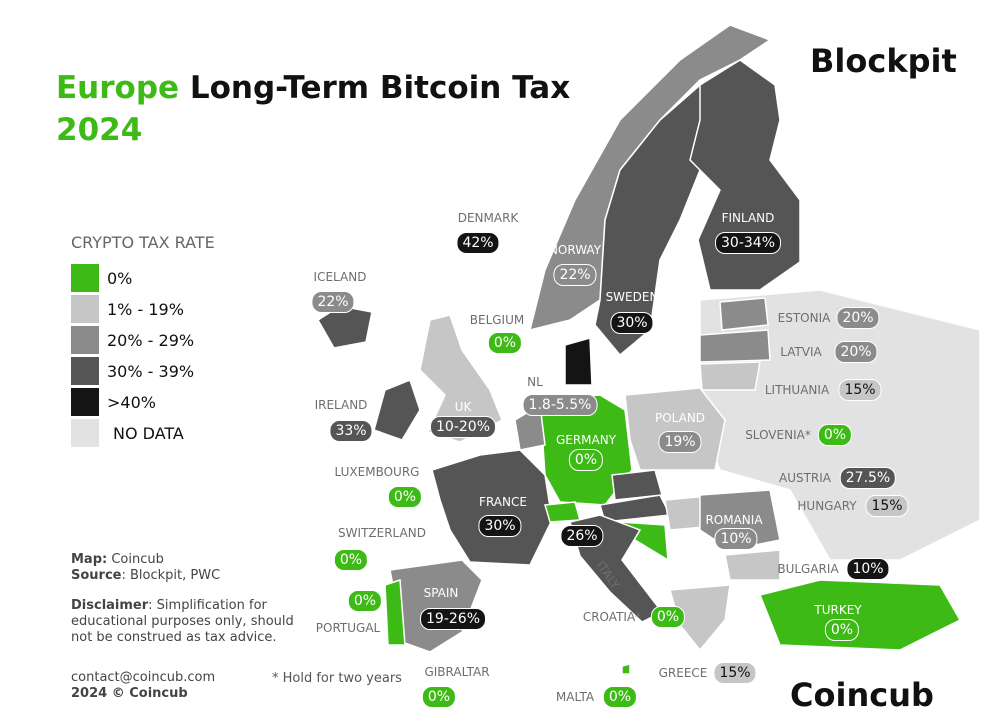 The width and height of the screenshot is (993, 717). I want to click on country-rate: 1.8-5.5%, so click(560, 405).